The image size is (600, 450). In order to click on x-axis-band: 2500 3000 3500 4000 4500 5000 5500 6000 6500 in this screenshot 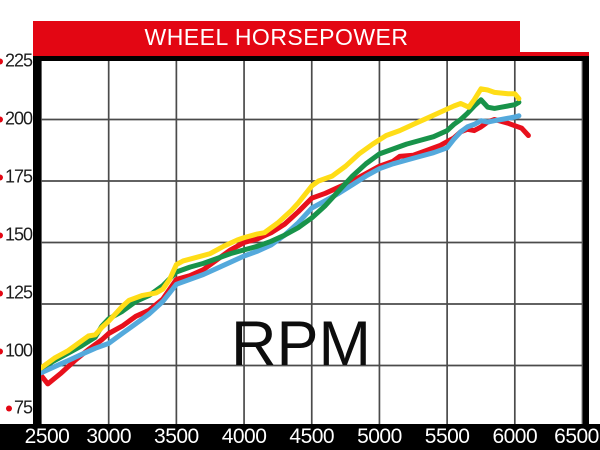, I will do `click(300, 437)`.